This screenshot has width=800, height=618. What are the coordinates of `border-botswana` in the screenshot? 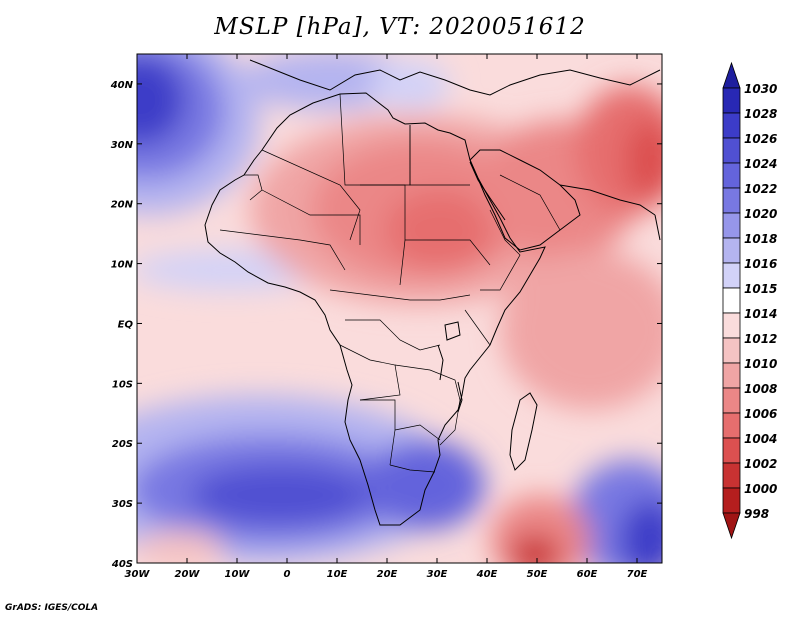 It's located at (417, 432).